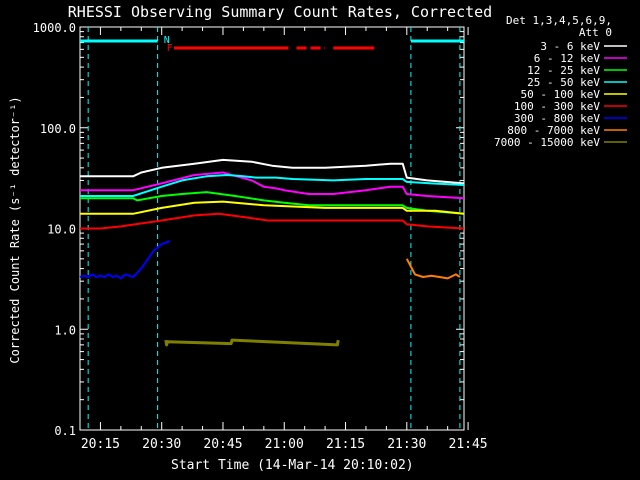  Describe the element at coordinates (559, 20) in the screenshot. I see `legend-header: Det 1,3,4,5,6,9,` at that location.